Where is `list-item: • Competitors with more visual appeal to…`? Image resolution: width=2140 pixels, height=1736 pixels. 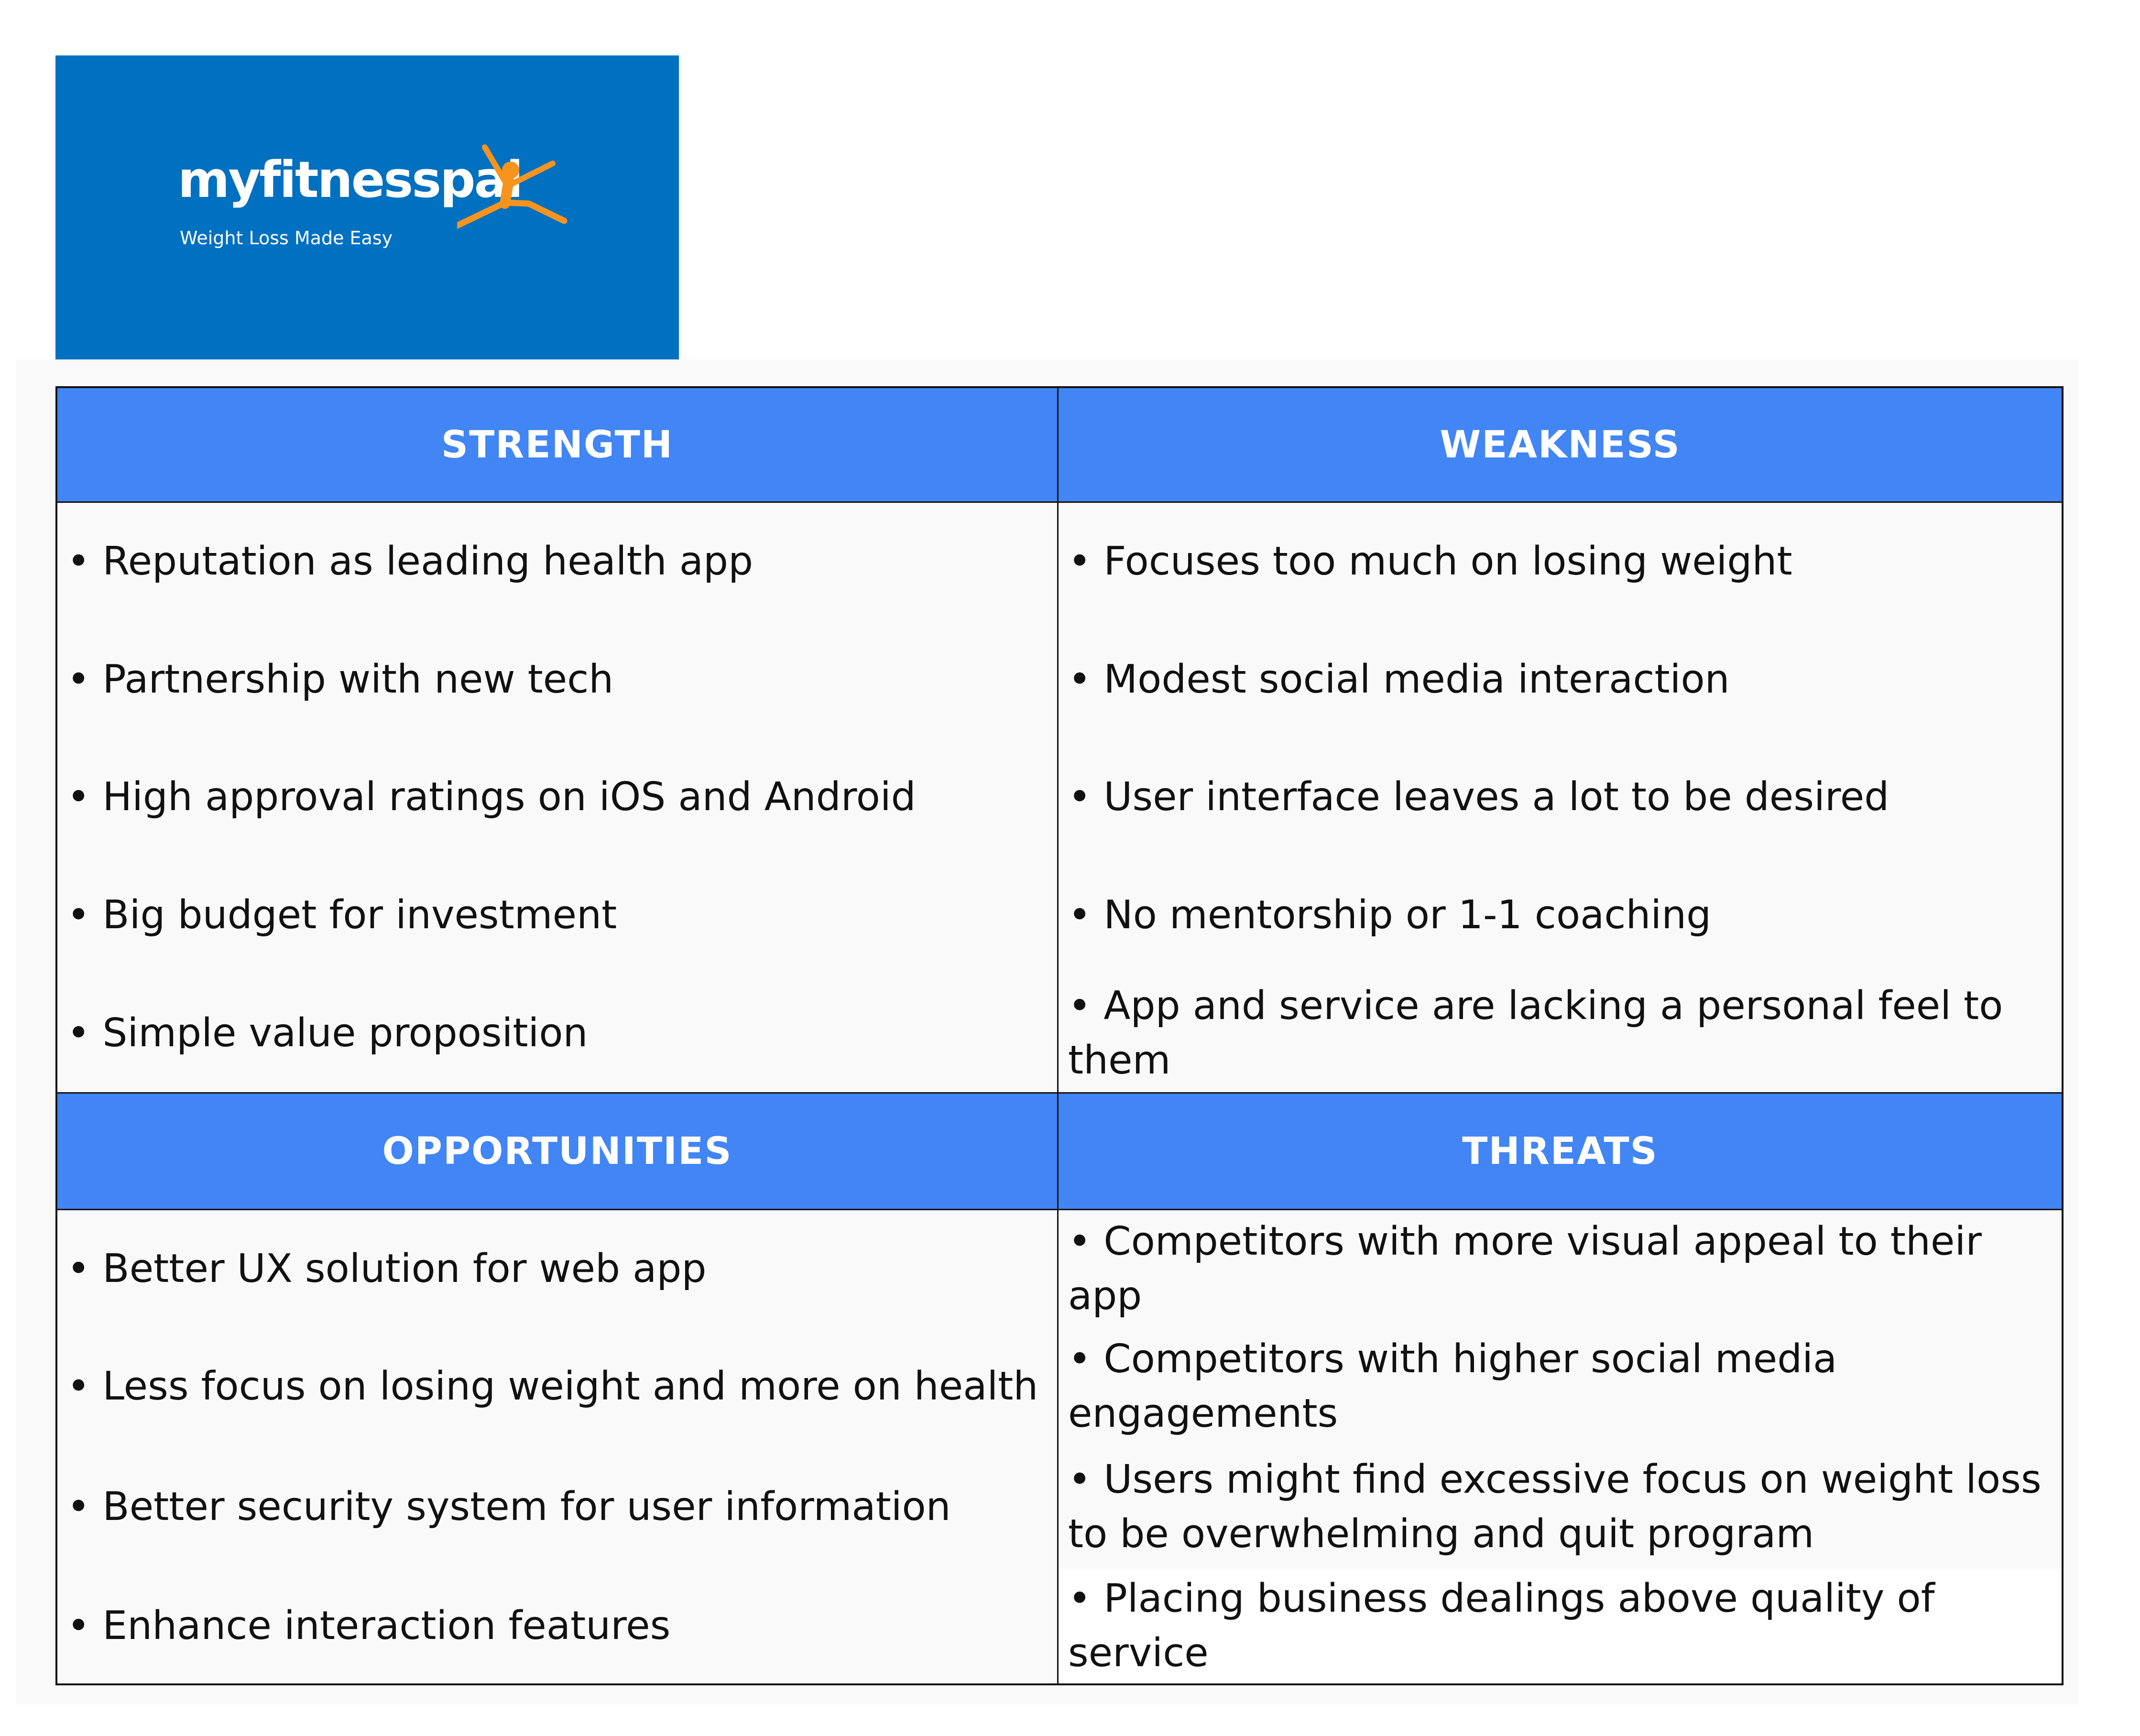 list-item: • Competitors with more visual appeal to… is located at coordinates (1532, 1269).